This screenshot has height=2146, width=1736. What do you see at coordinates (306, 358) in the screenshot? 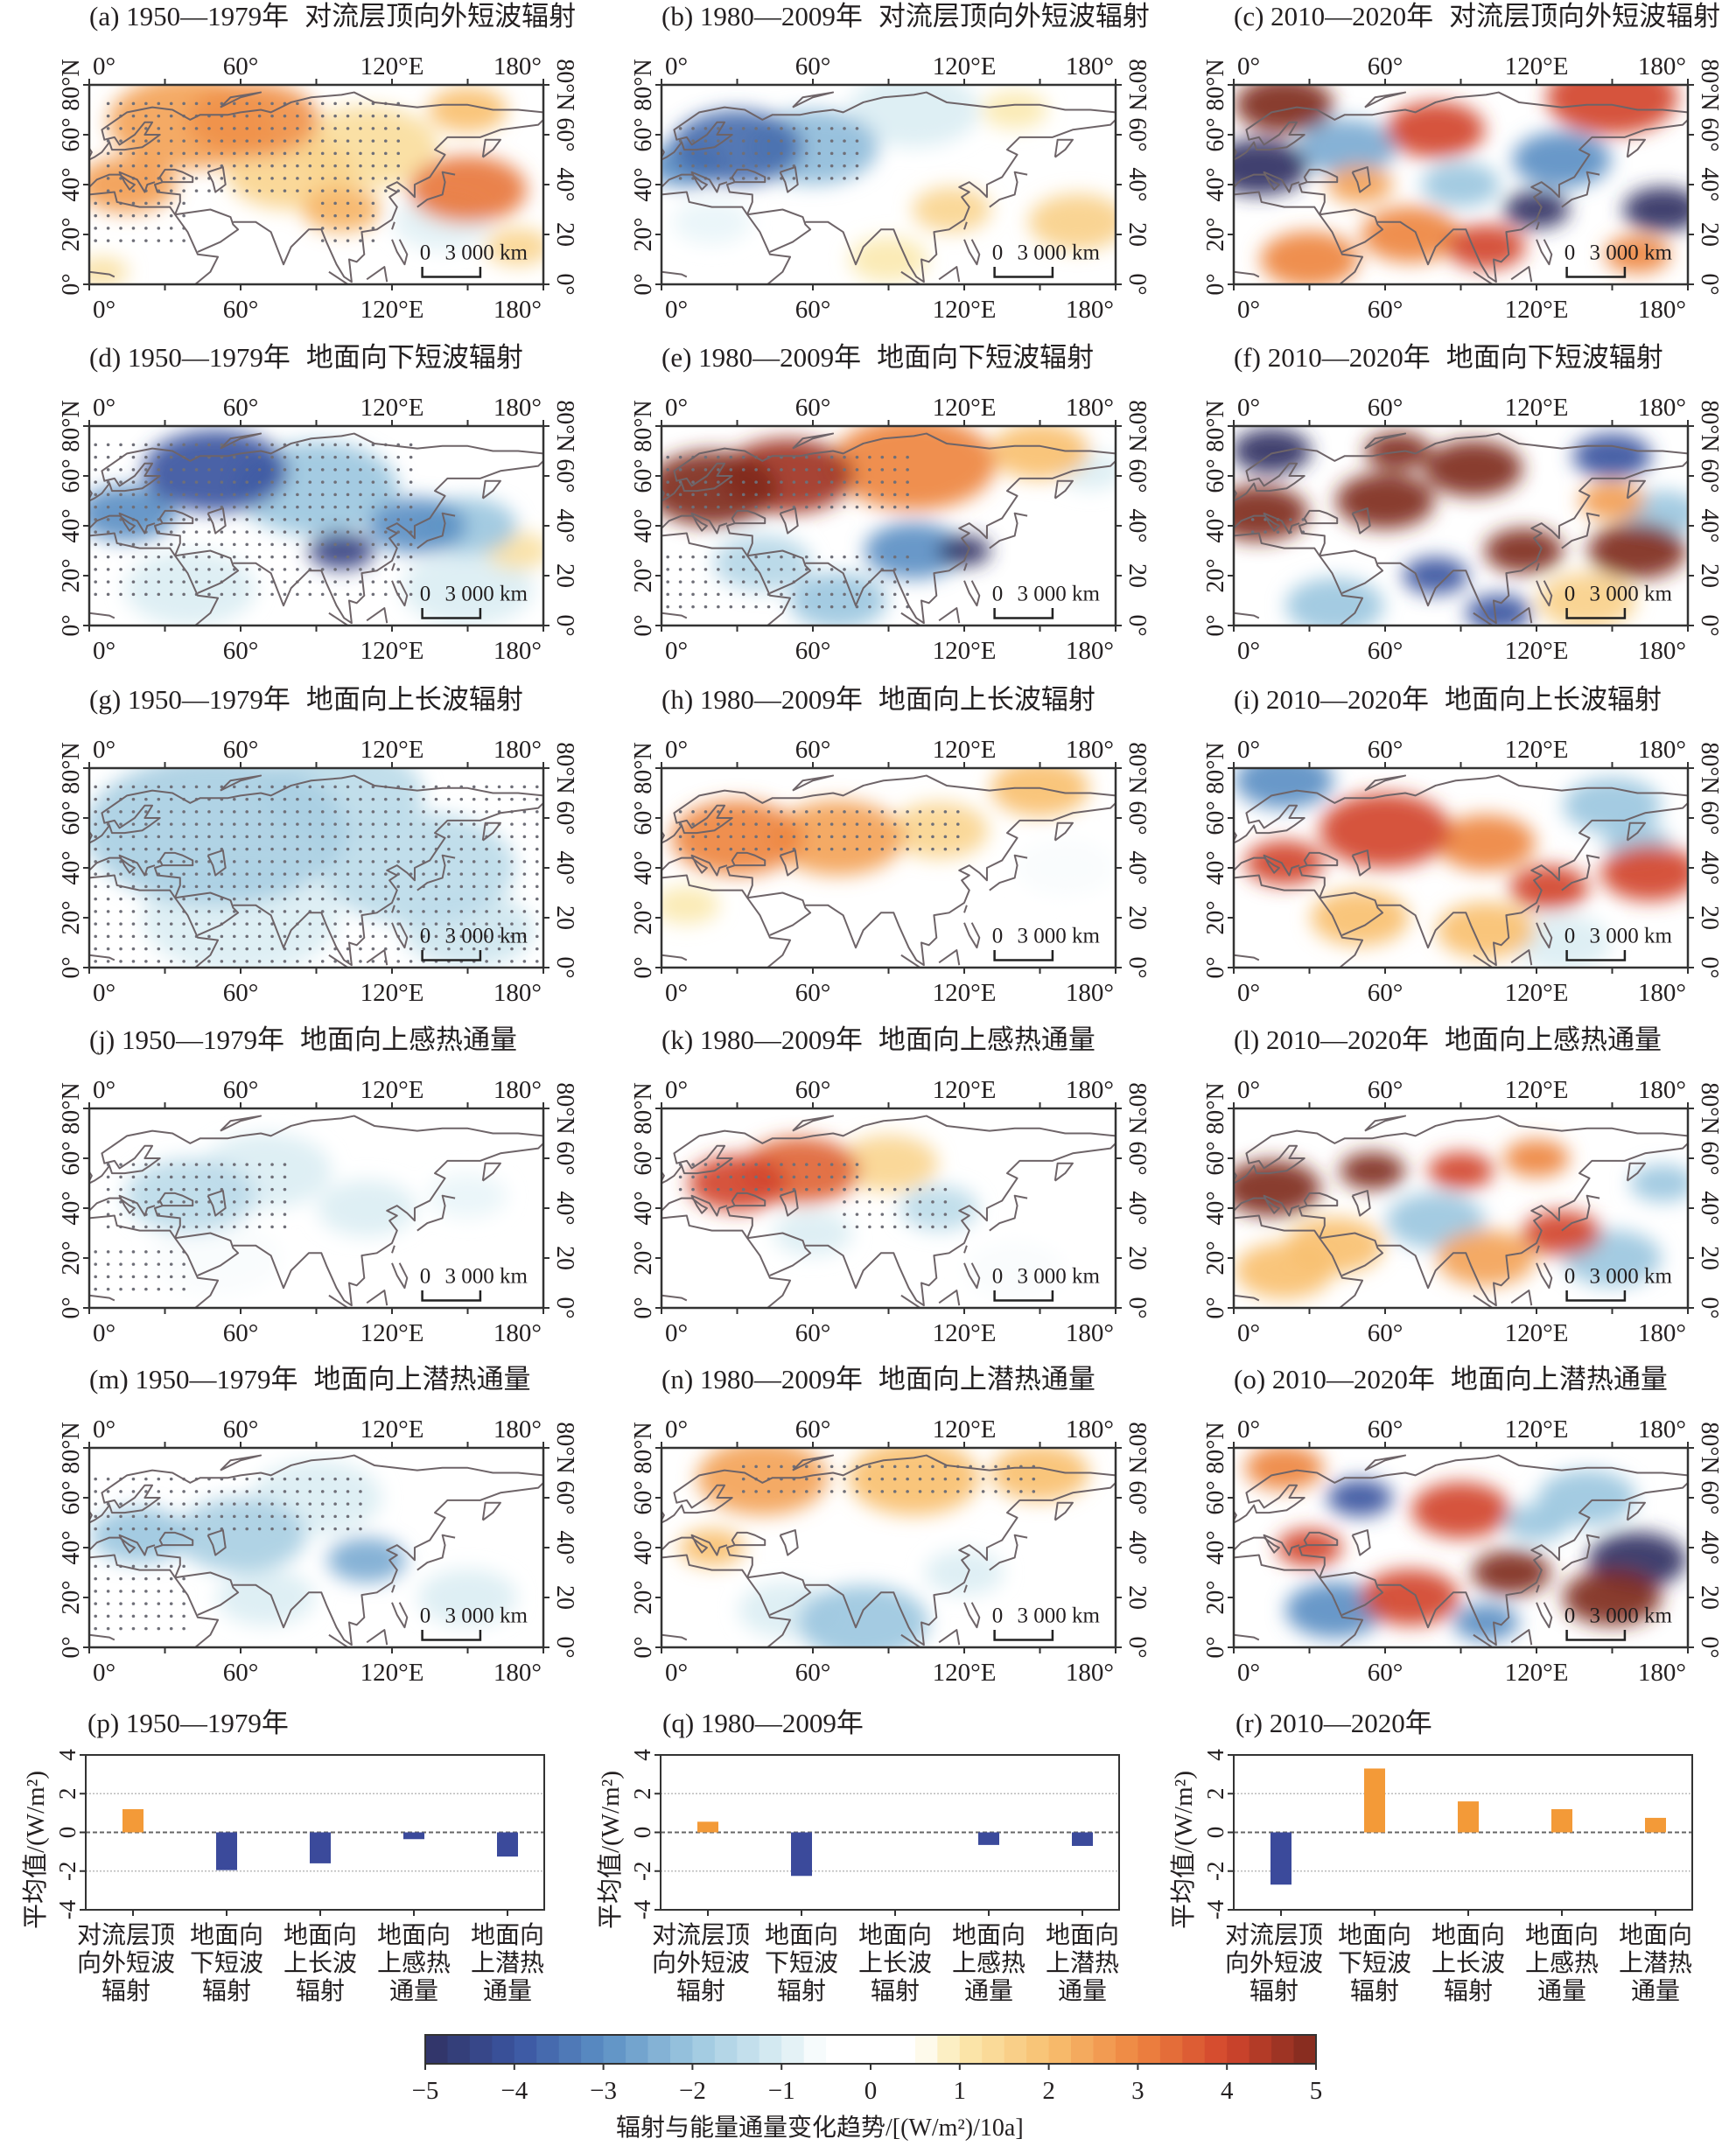
I see `map-panel-title: (d) 1950—1979年 地面向下短波辐射` at bounding box center [306, 358].